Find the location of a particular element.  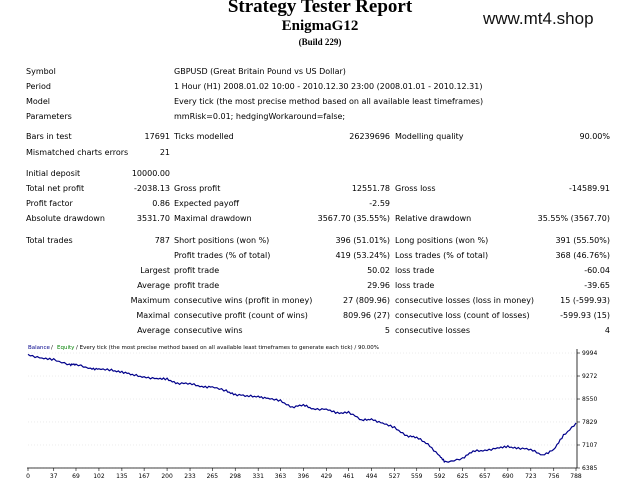

x-tick-label: 363 is located at coordinates (281, 476).